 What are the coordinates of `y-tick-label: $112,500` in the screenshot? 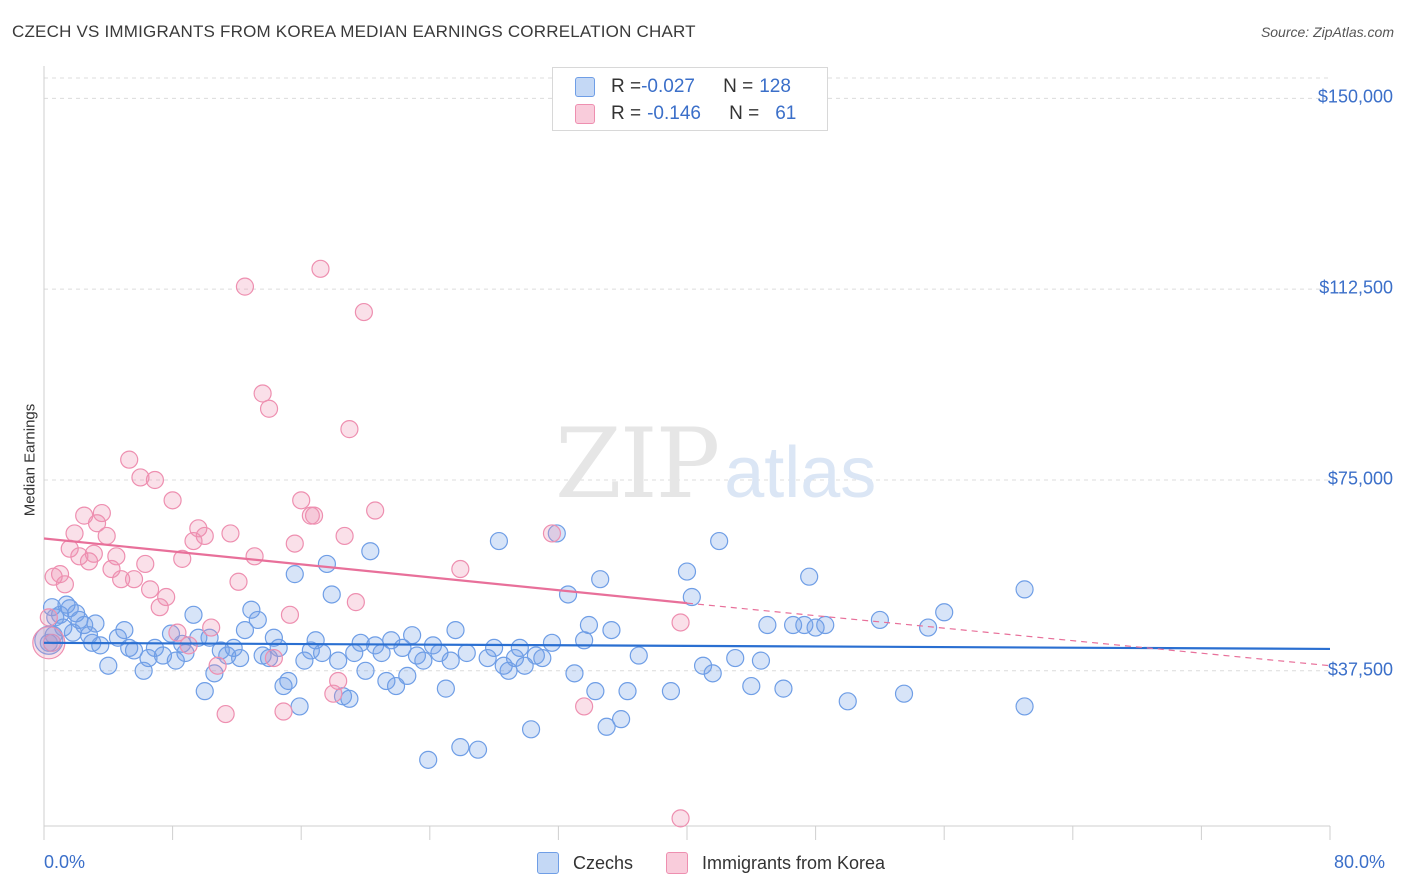 It's located at (1356, 287).